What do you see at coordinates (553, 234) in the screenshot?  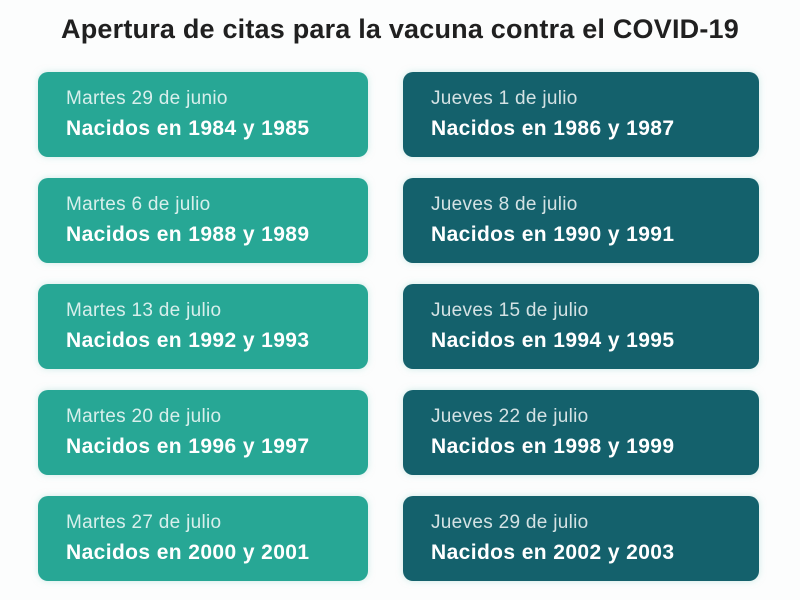 I see `card-cohort: Nacidos en 1990 y 1991` at bounding box center [553, 234].